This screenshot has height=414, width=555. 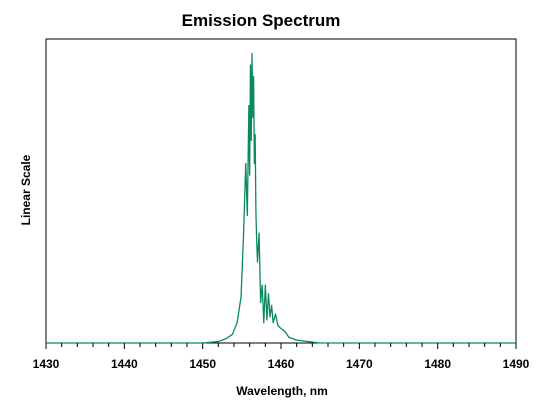 What do you see at coordinates (282, 391) in the screenshot?
I see `x-axis-label: Wavelength, nm` at bounding box center [282, 391].